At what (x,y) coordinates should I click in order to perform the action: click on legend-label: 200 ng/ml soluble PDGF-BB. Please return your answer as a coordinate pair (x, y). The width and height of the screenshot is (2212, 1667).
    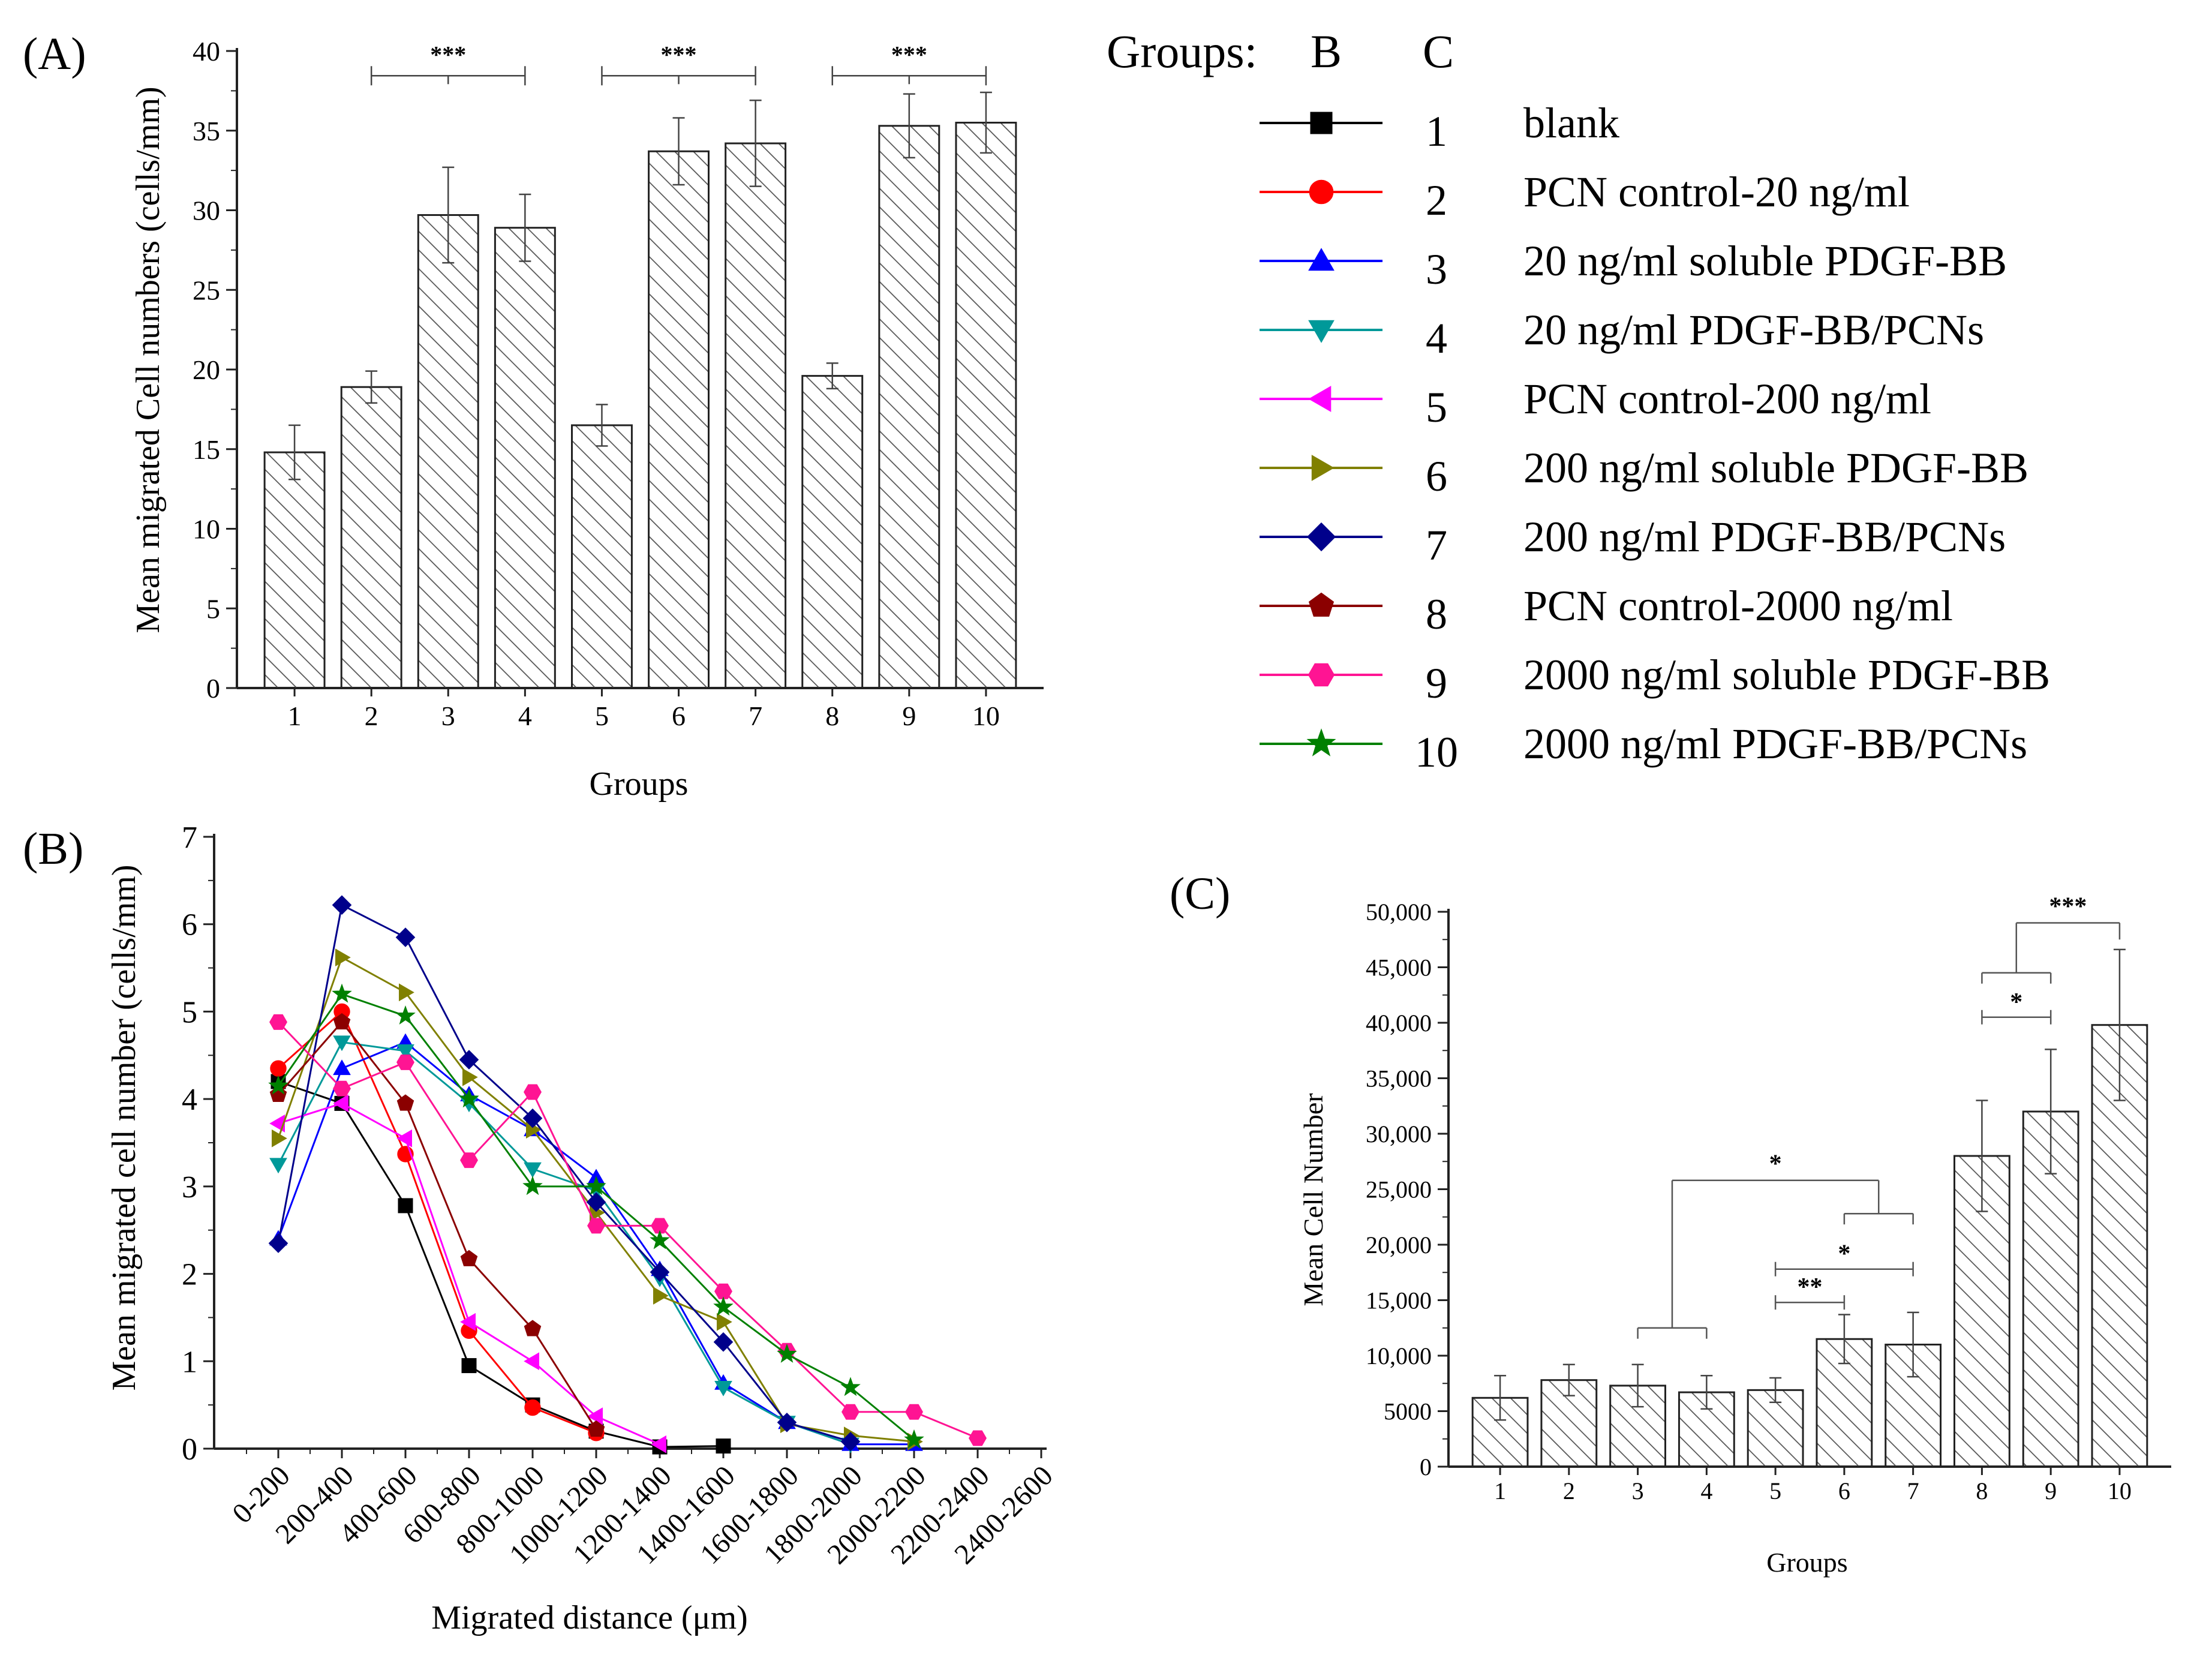
    Looking at the image, I should click on (1775, 468).